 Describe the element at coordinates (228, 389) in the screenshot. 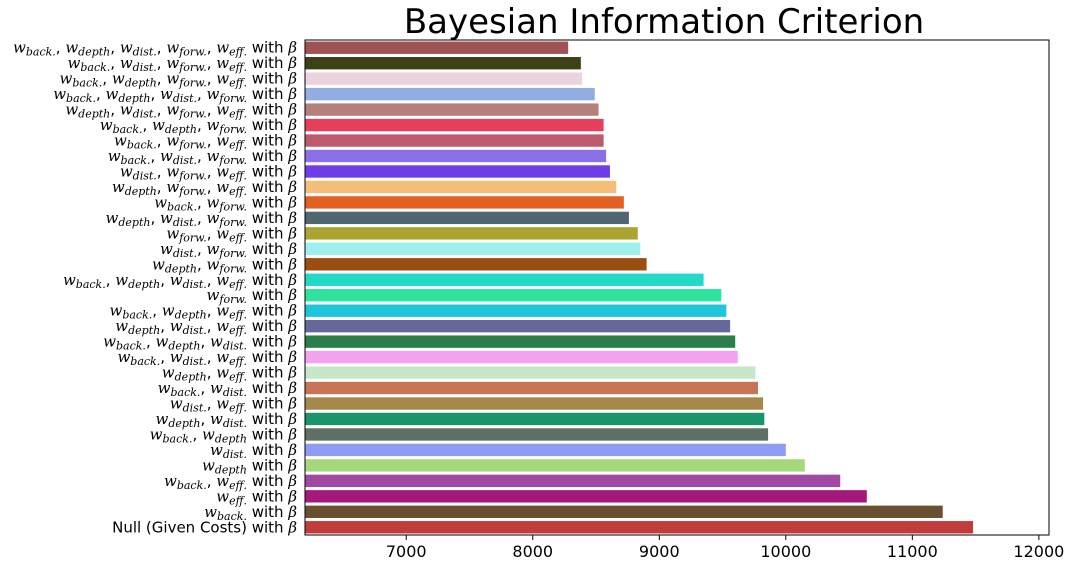

I see `category-label: wback., wdist. with β` at that location.